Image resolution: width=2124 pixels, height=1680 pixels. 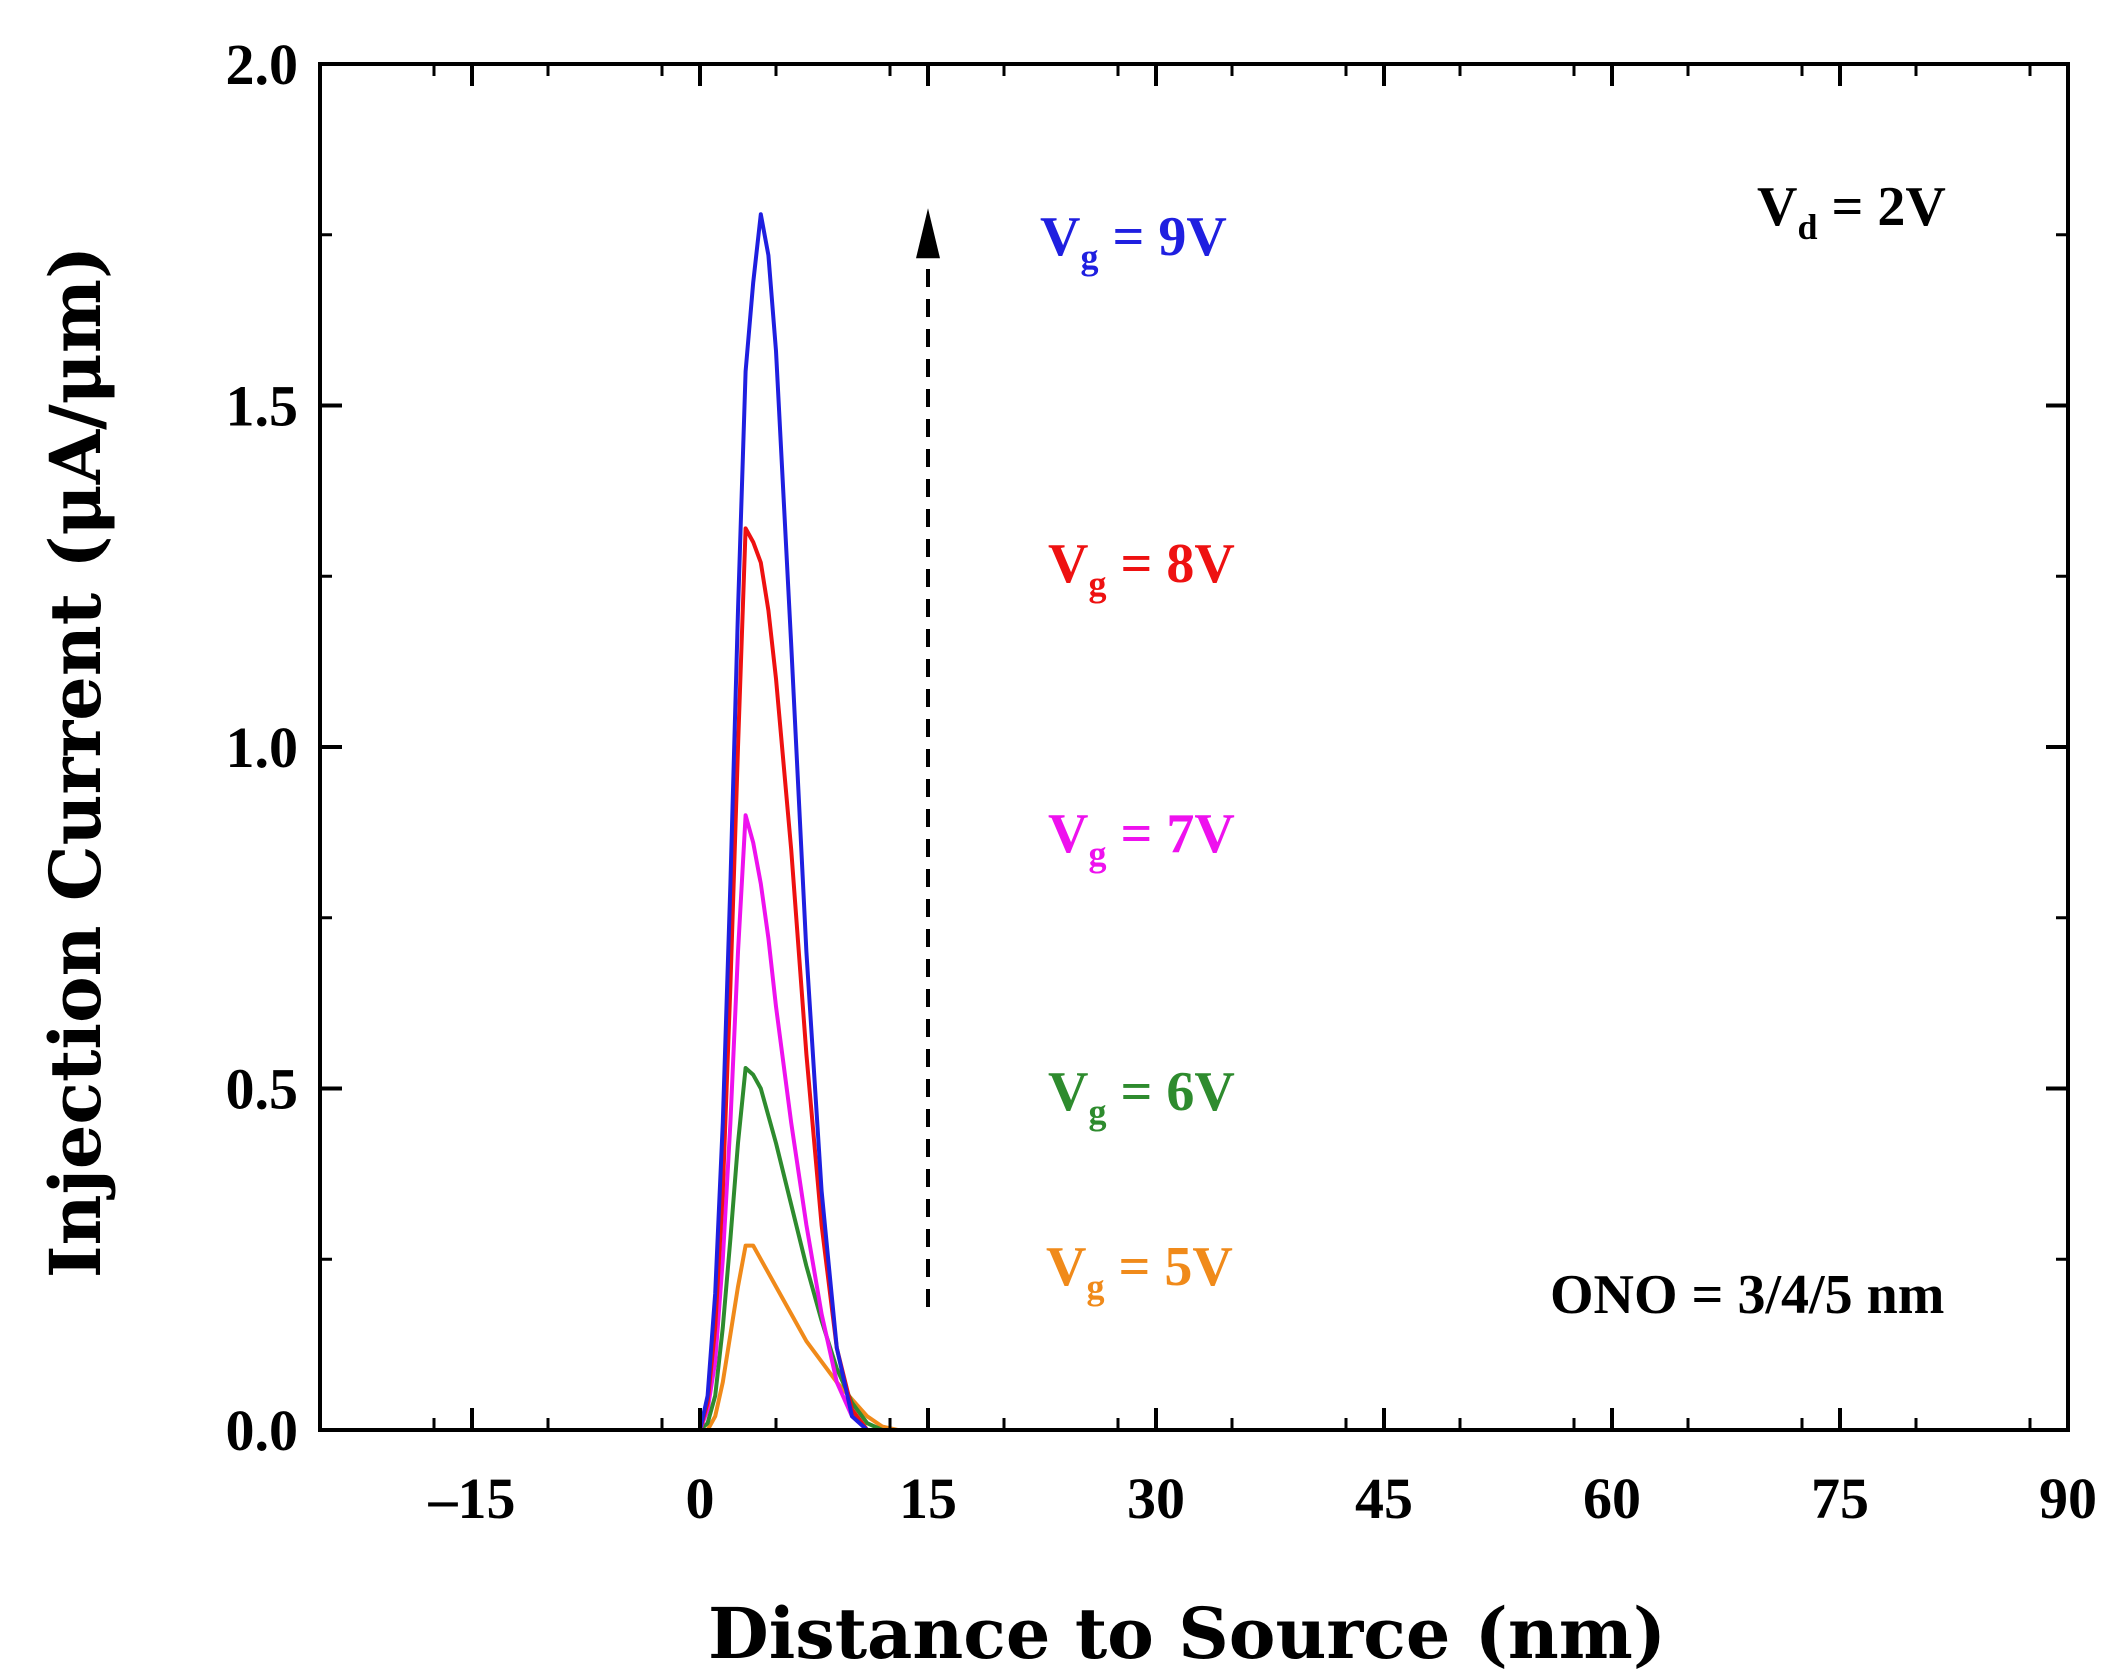 What do you see at coordinates (1384, 1498) in the screenshot?
I see `x-tick-label: 45` at bounding box center [1384, 1498].